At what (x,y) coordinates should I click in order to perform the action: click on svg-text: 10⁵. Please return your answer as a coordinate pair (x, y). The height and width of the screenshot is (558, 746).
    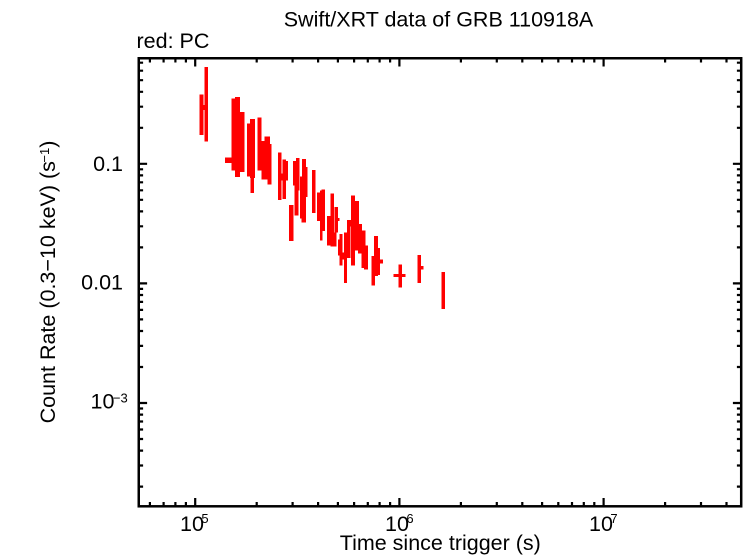
    Looking at the image, I should click on (194, 523).